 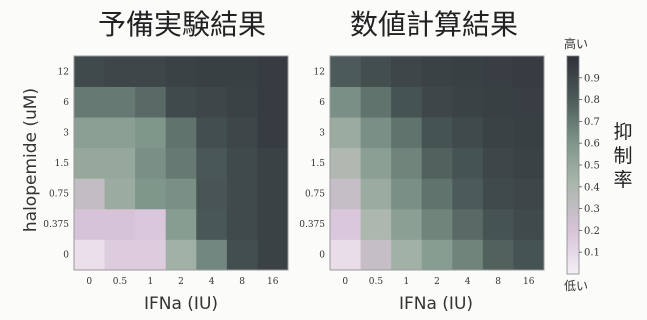 I want to click on y-axis-title: halopemide (uM), so click(x=31, y=160).